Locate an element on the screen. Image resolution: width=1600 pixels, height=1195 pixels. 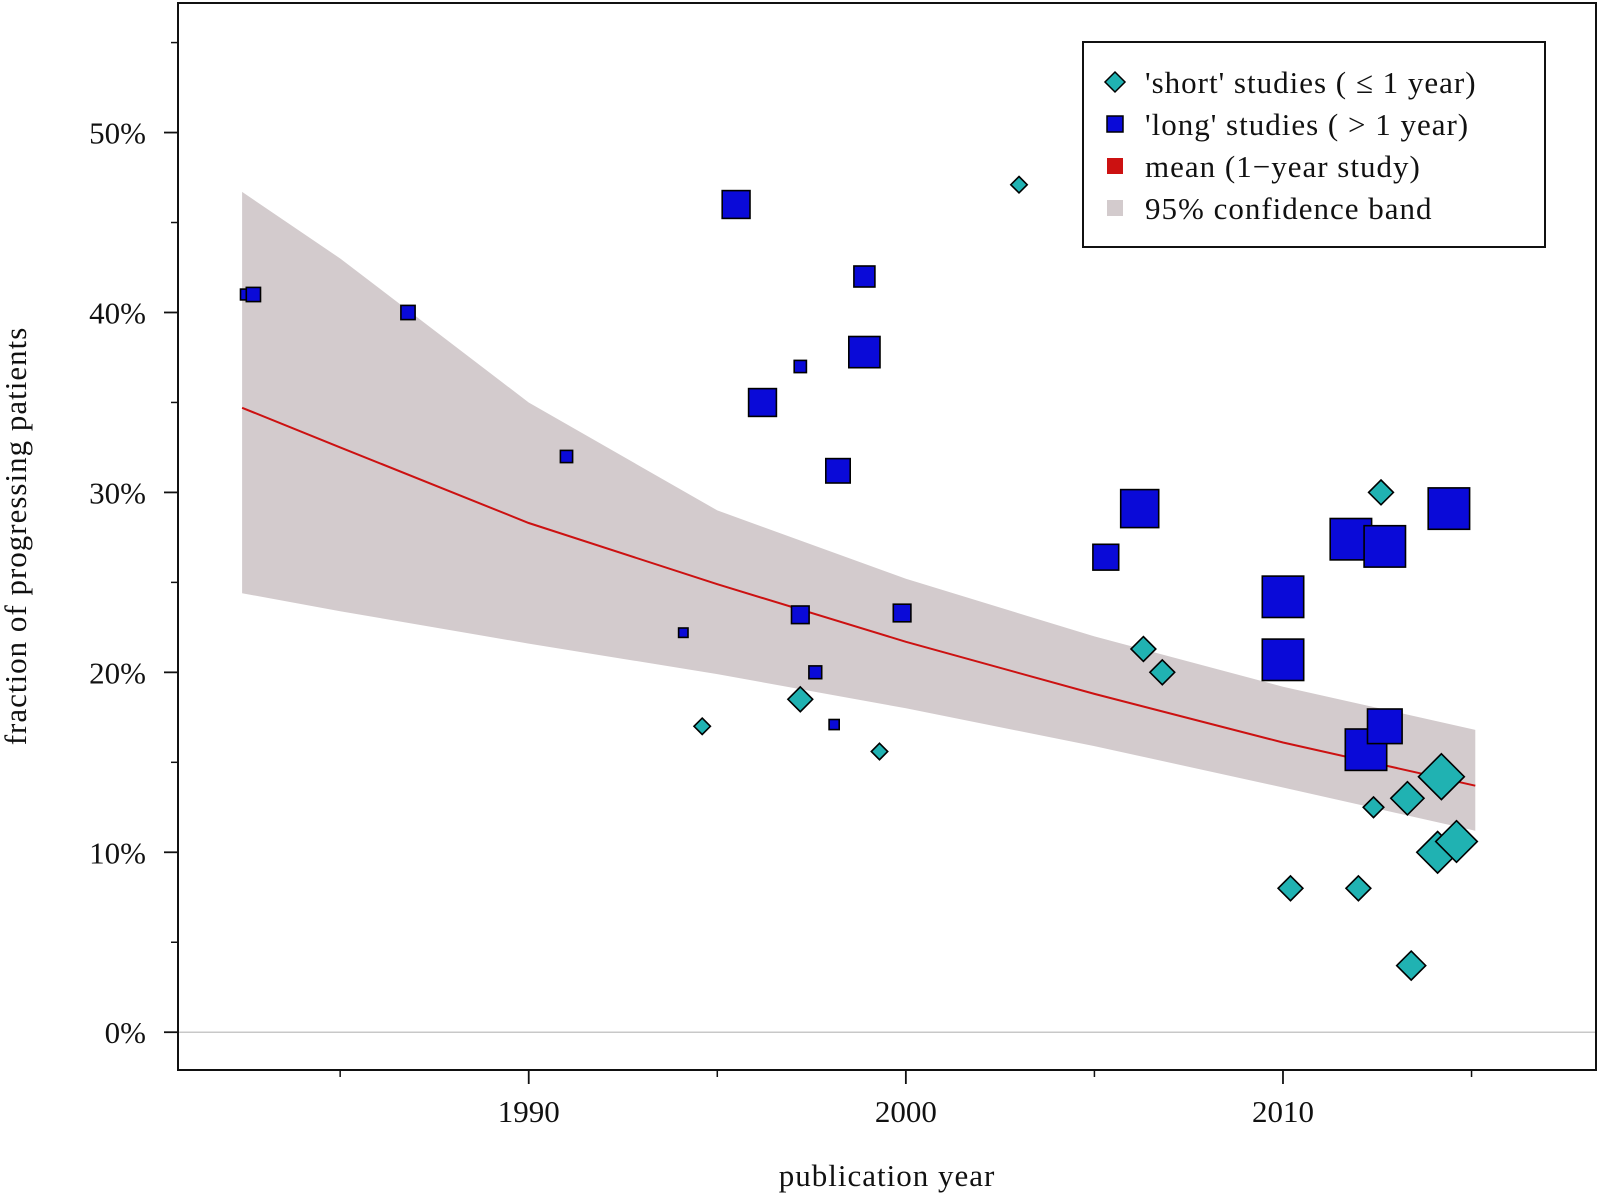
legend-mean-label: mean (1−year study) is located at coordinates (1283, 166).